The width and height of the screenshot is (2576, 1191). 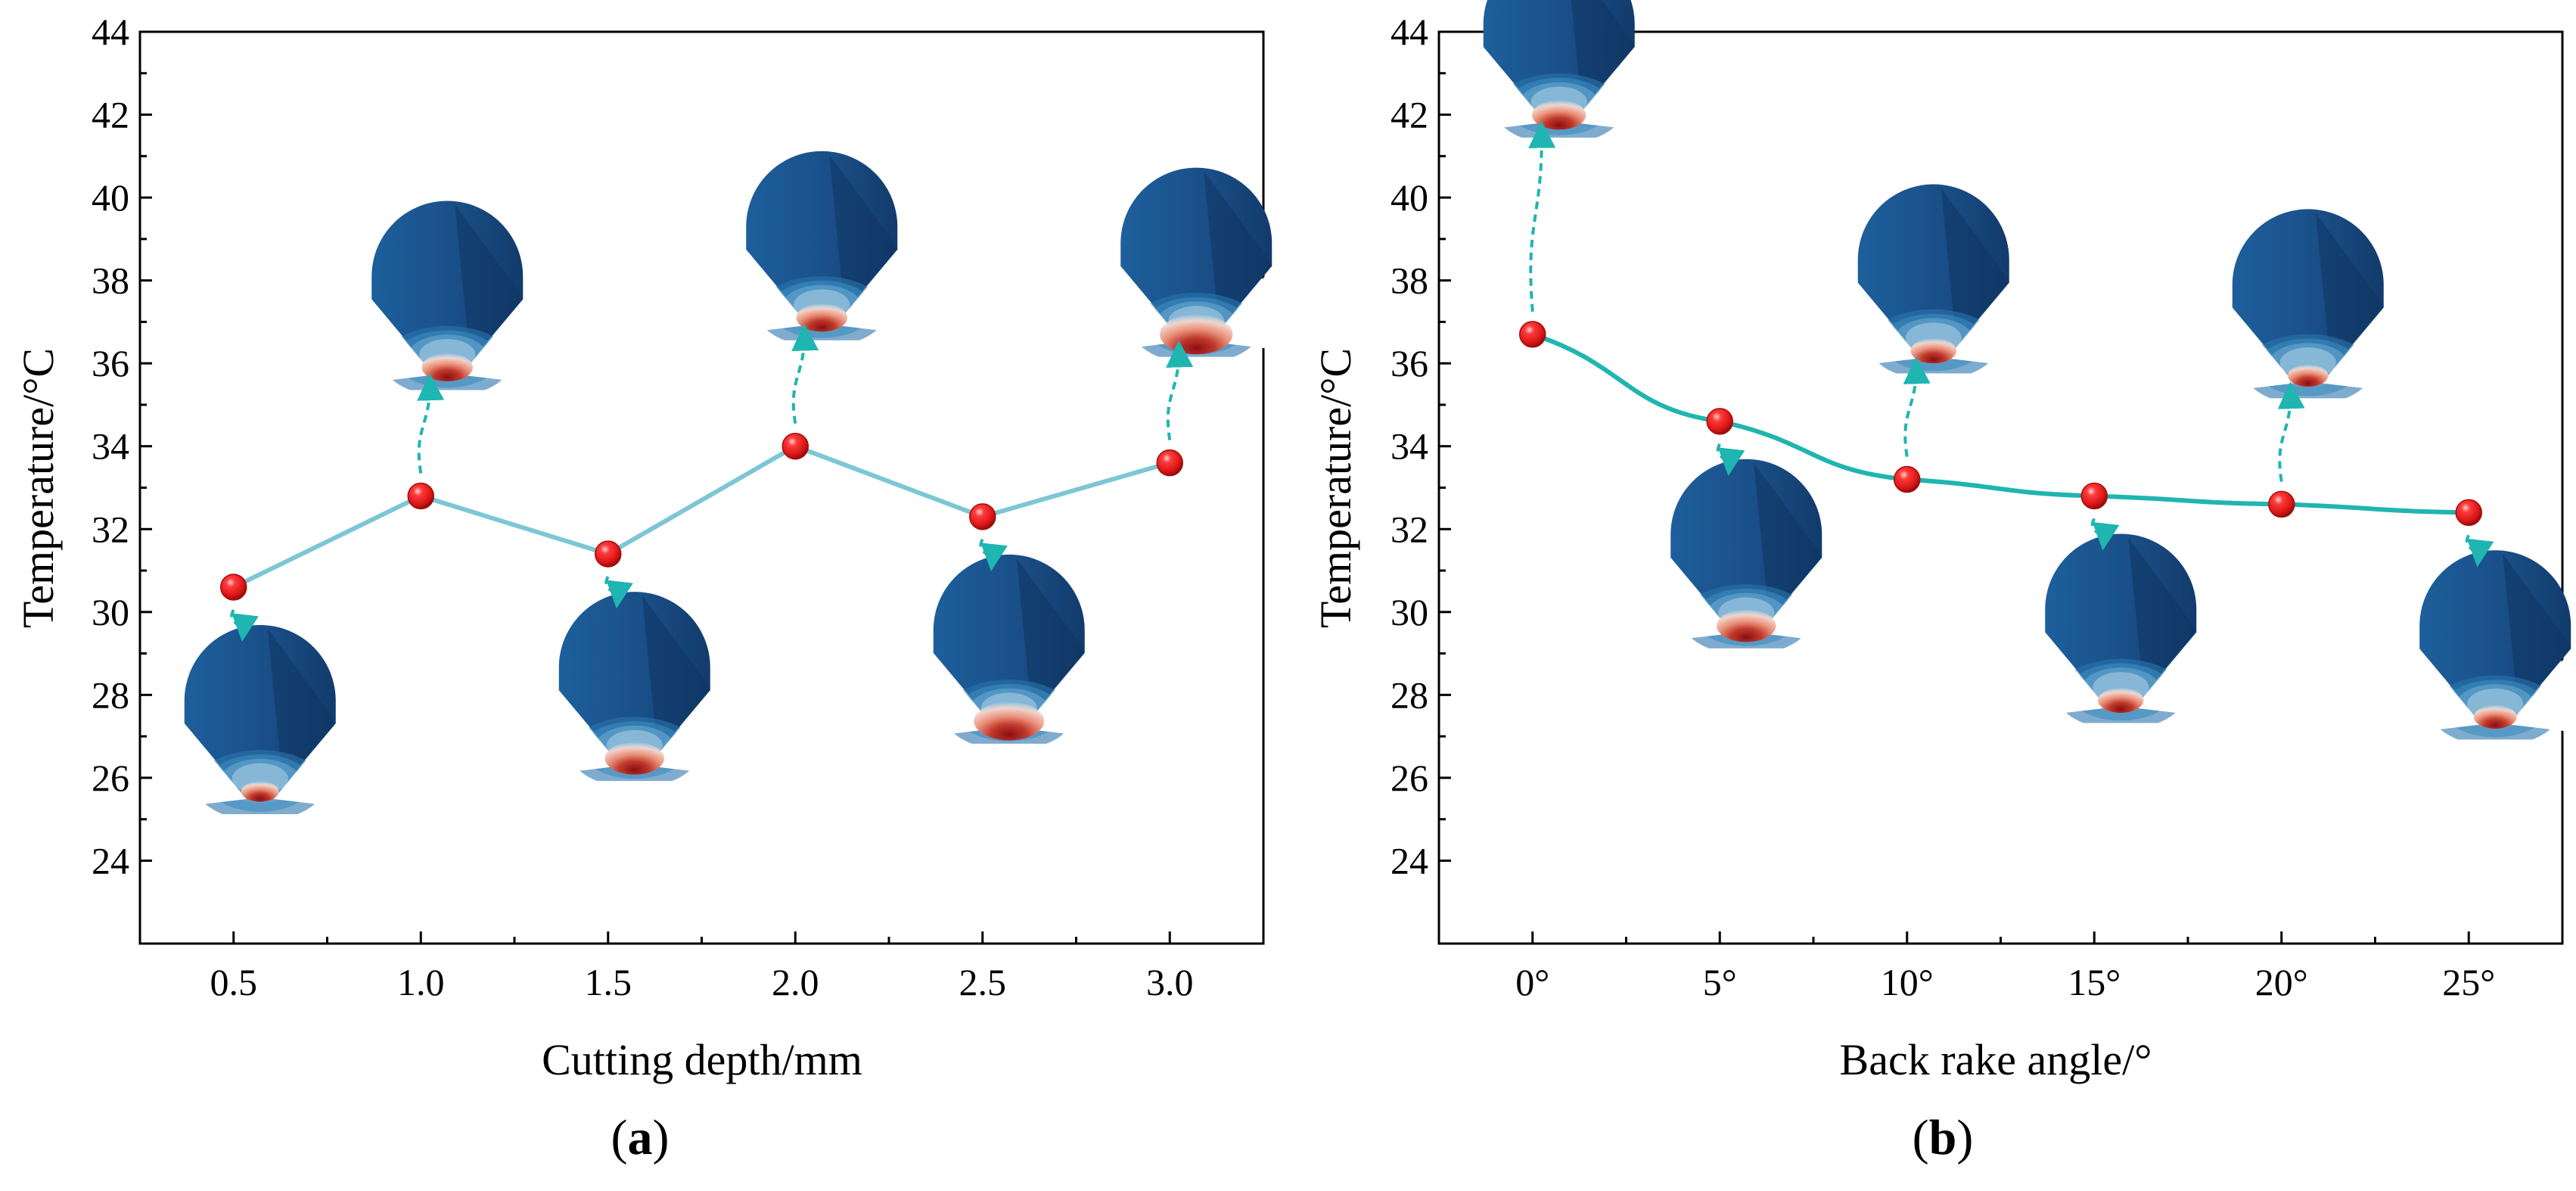 I want to click on x-axis-ticks-b: 0° 5° 10° 15° 20° 25°, so click(x=2005, y=967).